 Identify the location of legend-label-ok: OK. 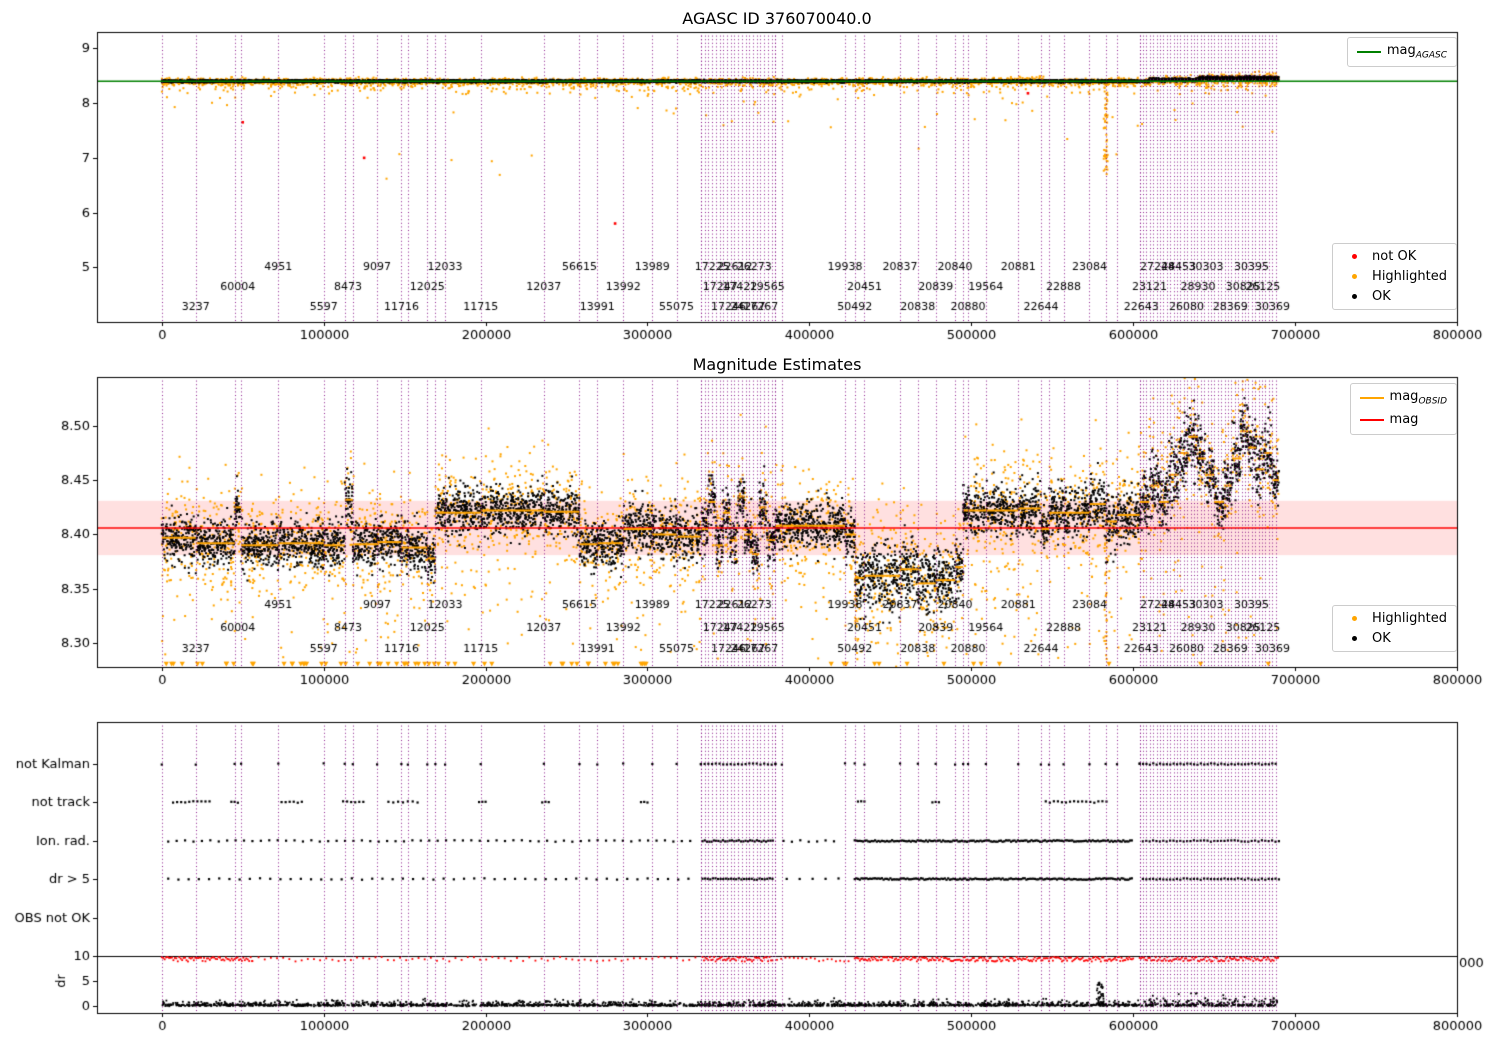
(1381, 296).